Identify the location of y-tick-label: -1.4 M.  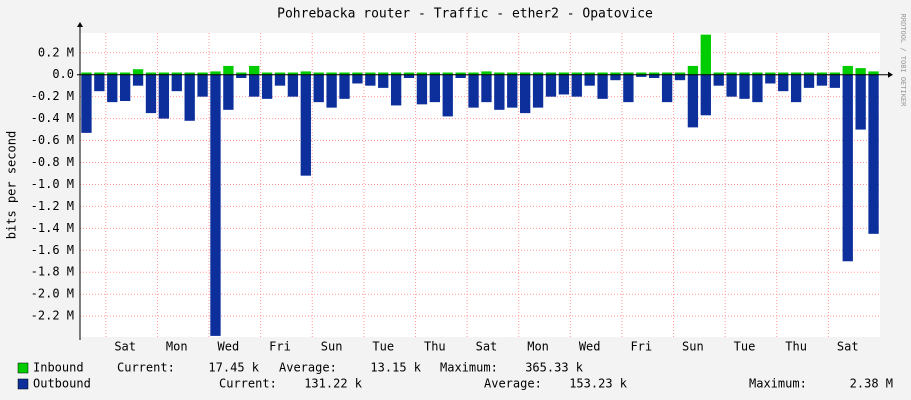
(52, 228).